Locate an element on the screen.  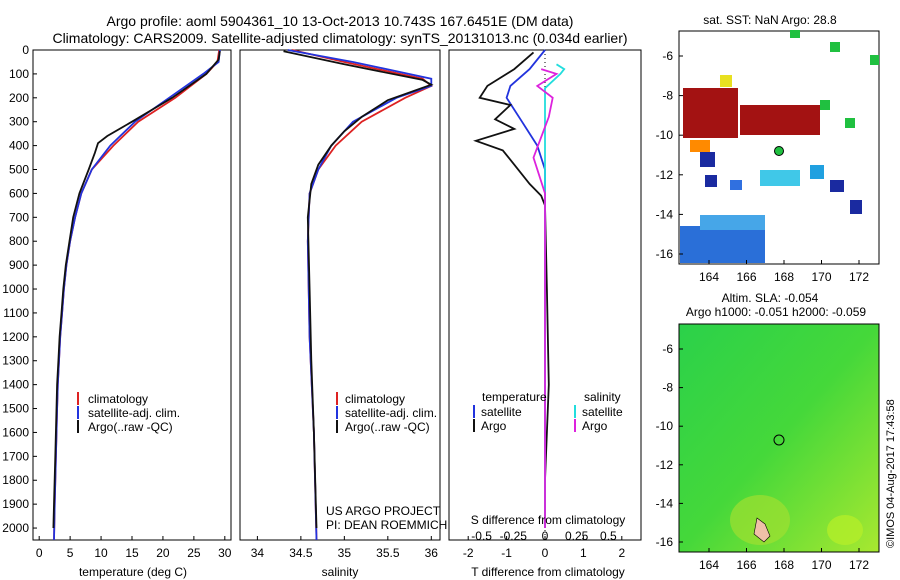
x-tick-label: 5 is located at coordinates (70, 553).